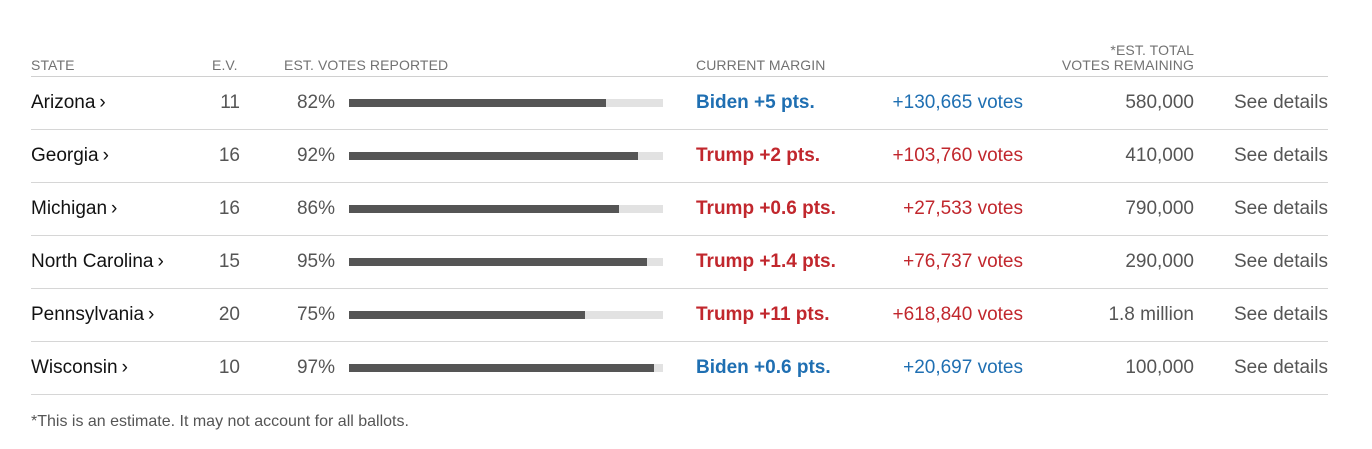  I want to click on votes-reported-percent: 97%, so click(315, 367).